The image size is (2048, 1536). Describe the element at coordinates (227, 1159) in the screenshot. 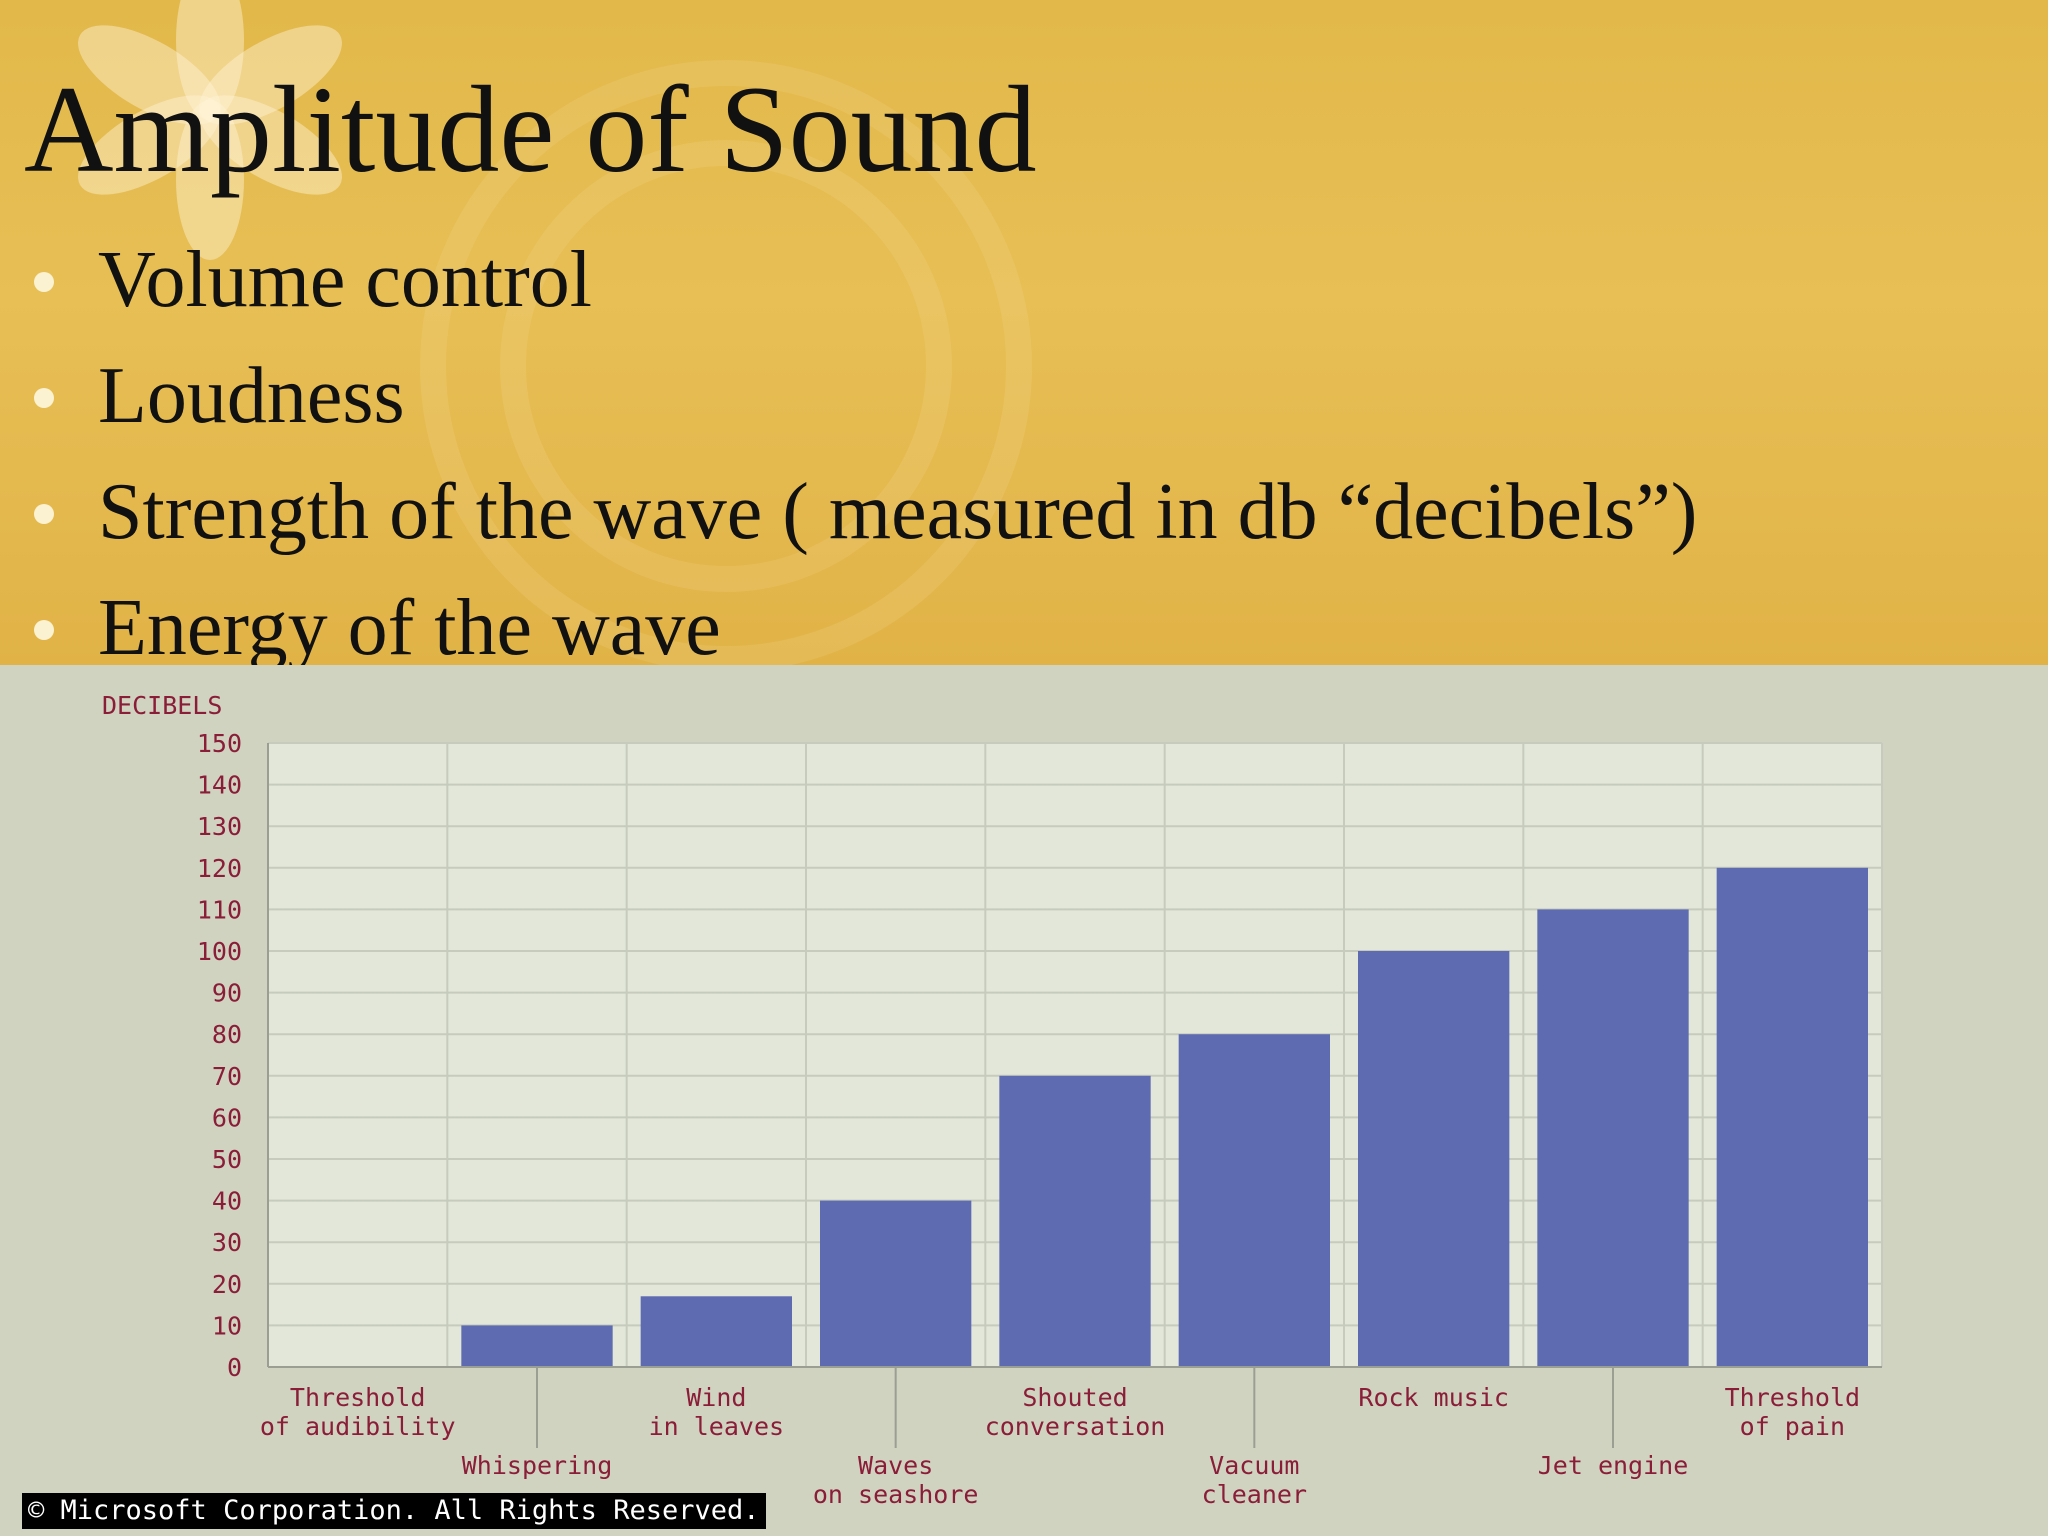

I see `y-tick-label: 50` at that location.